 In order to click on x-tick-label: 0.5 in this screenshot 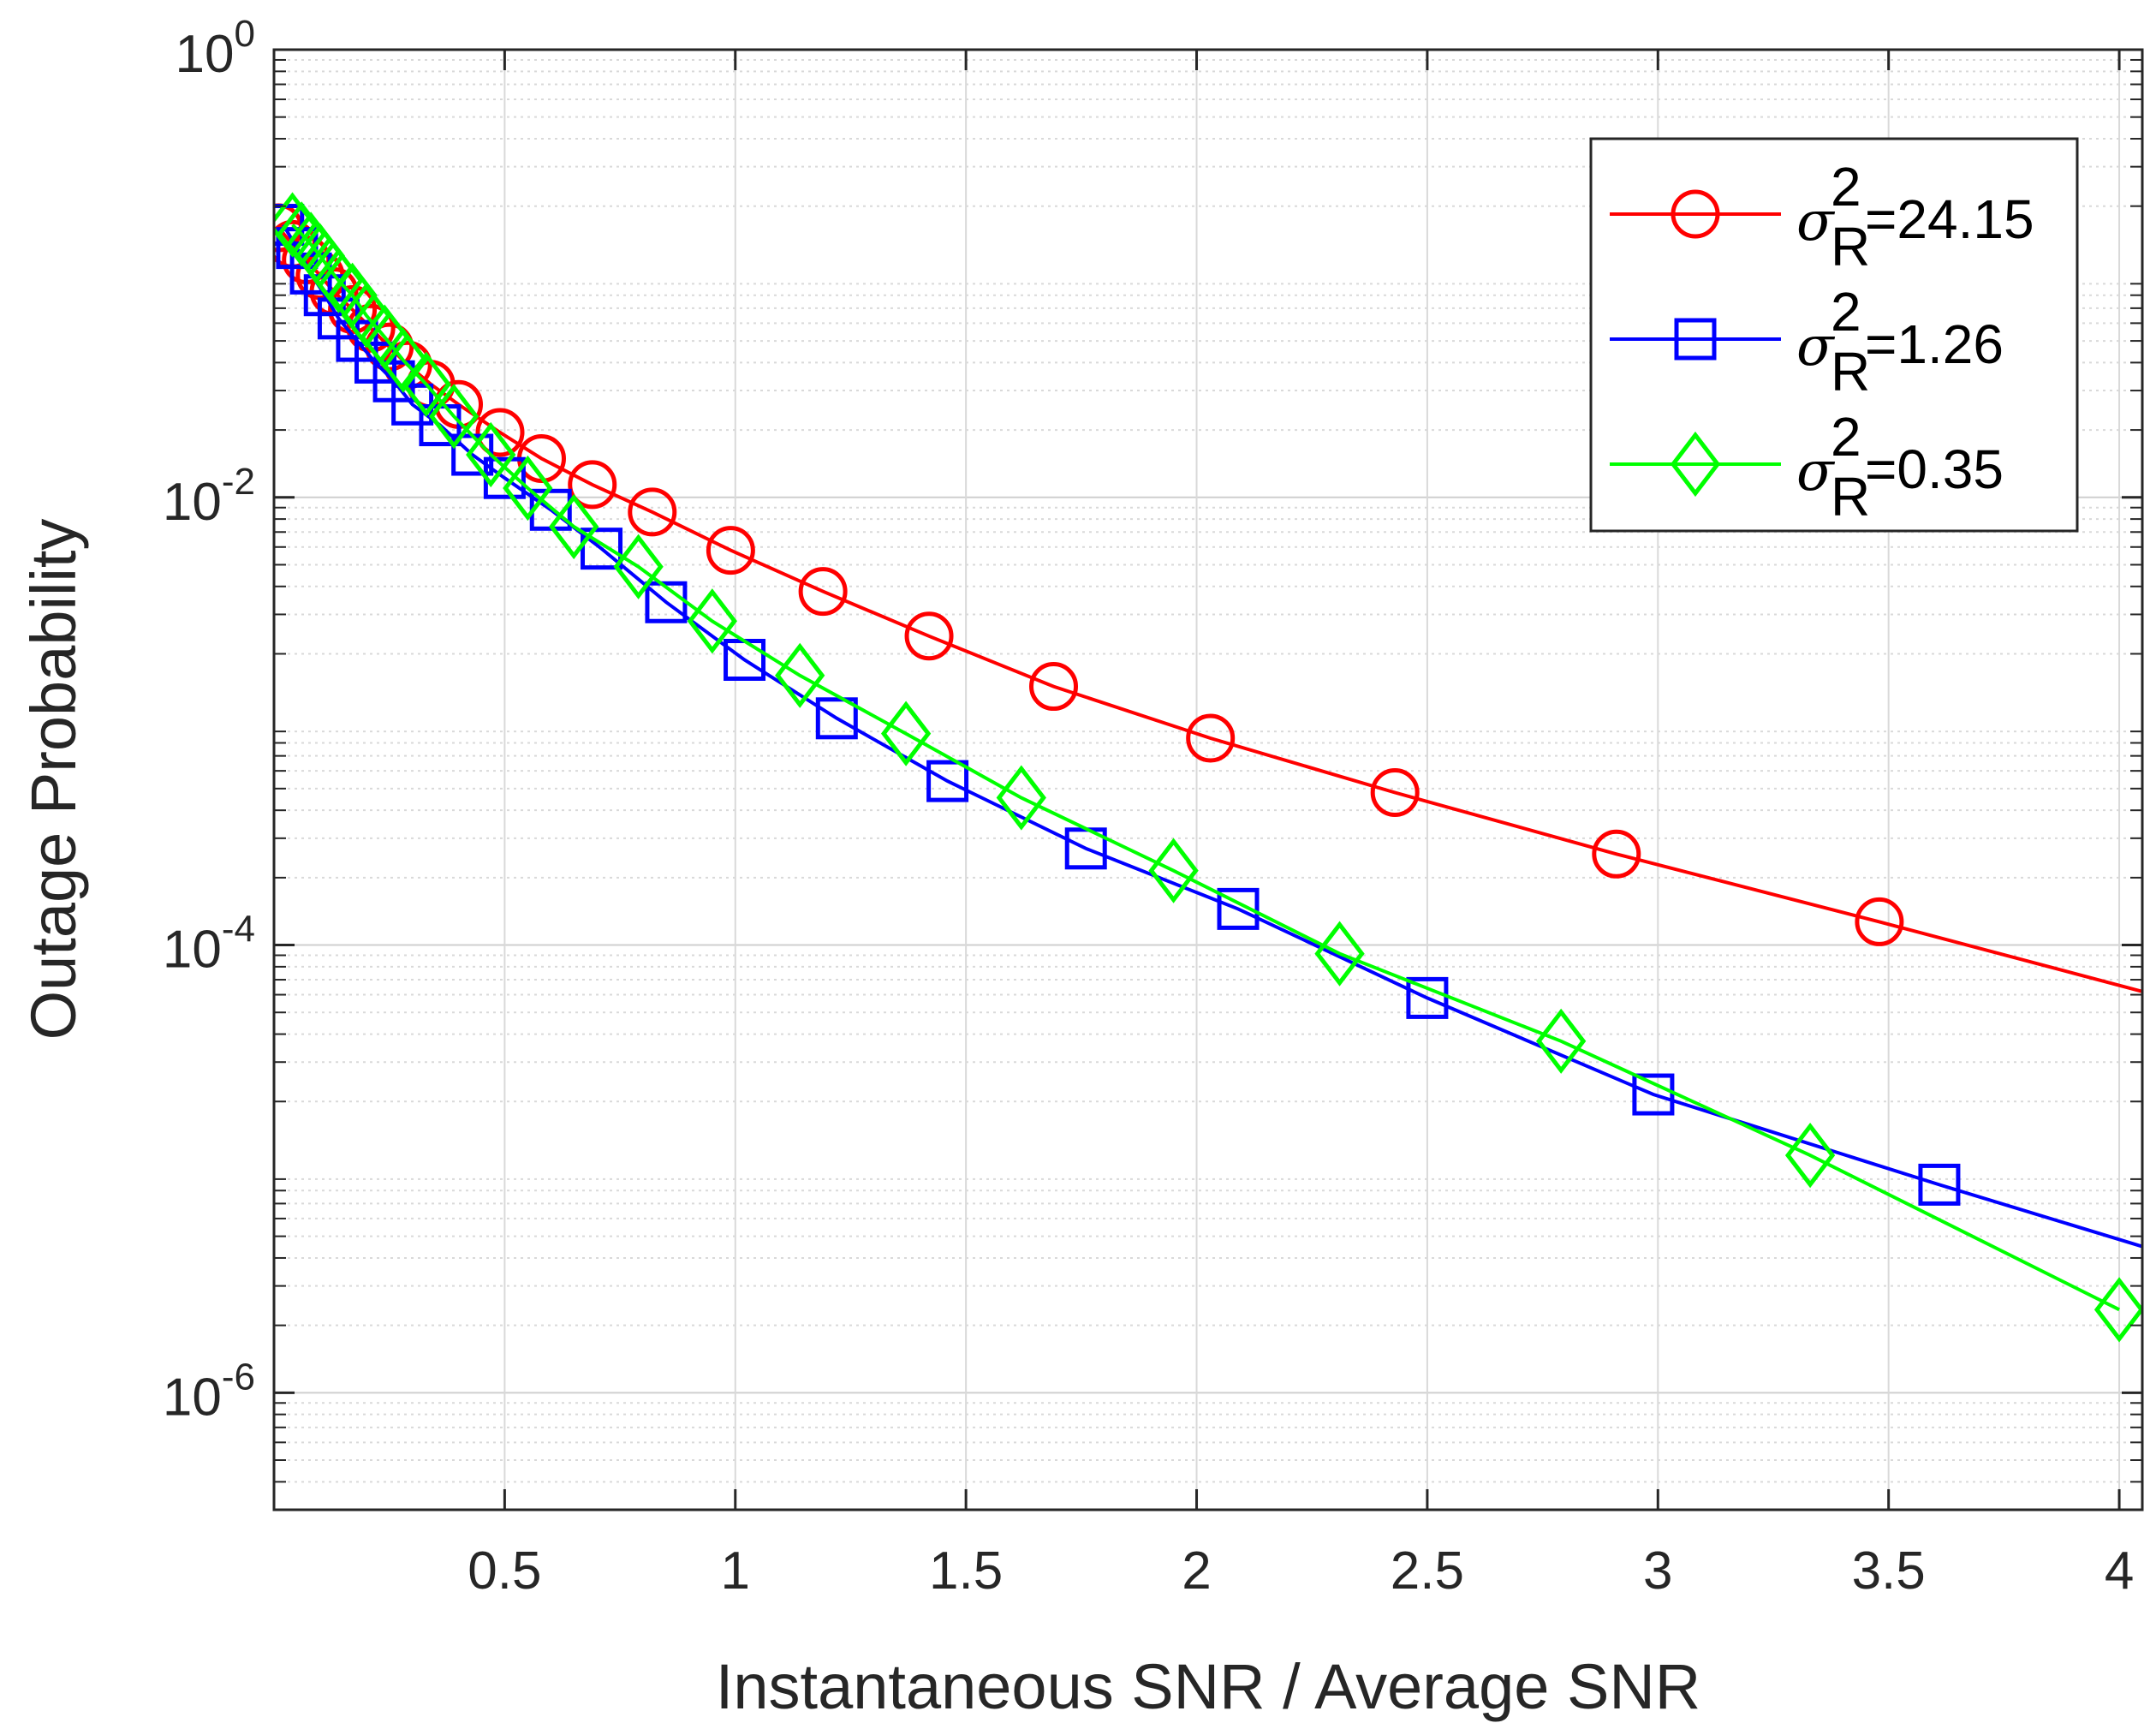, I will do `click(504, 1571)`.